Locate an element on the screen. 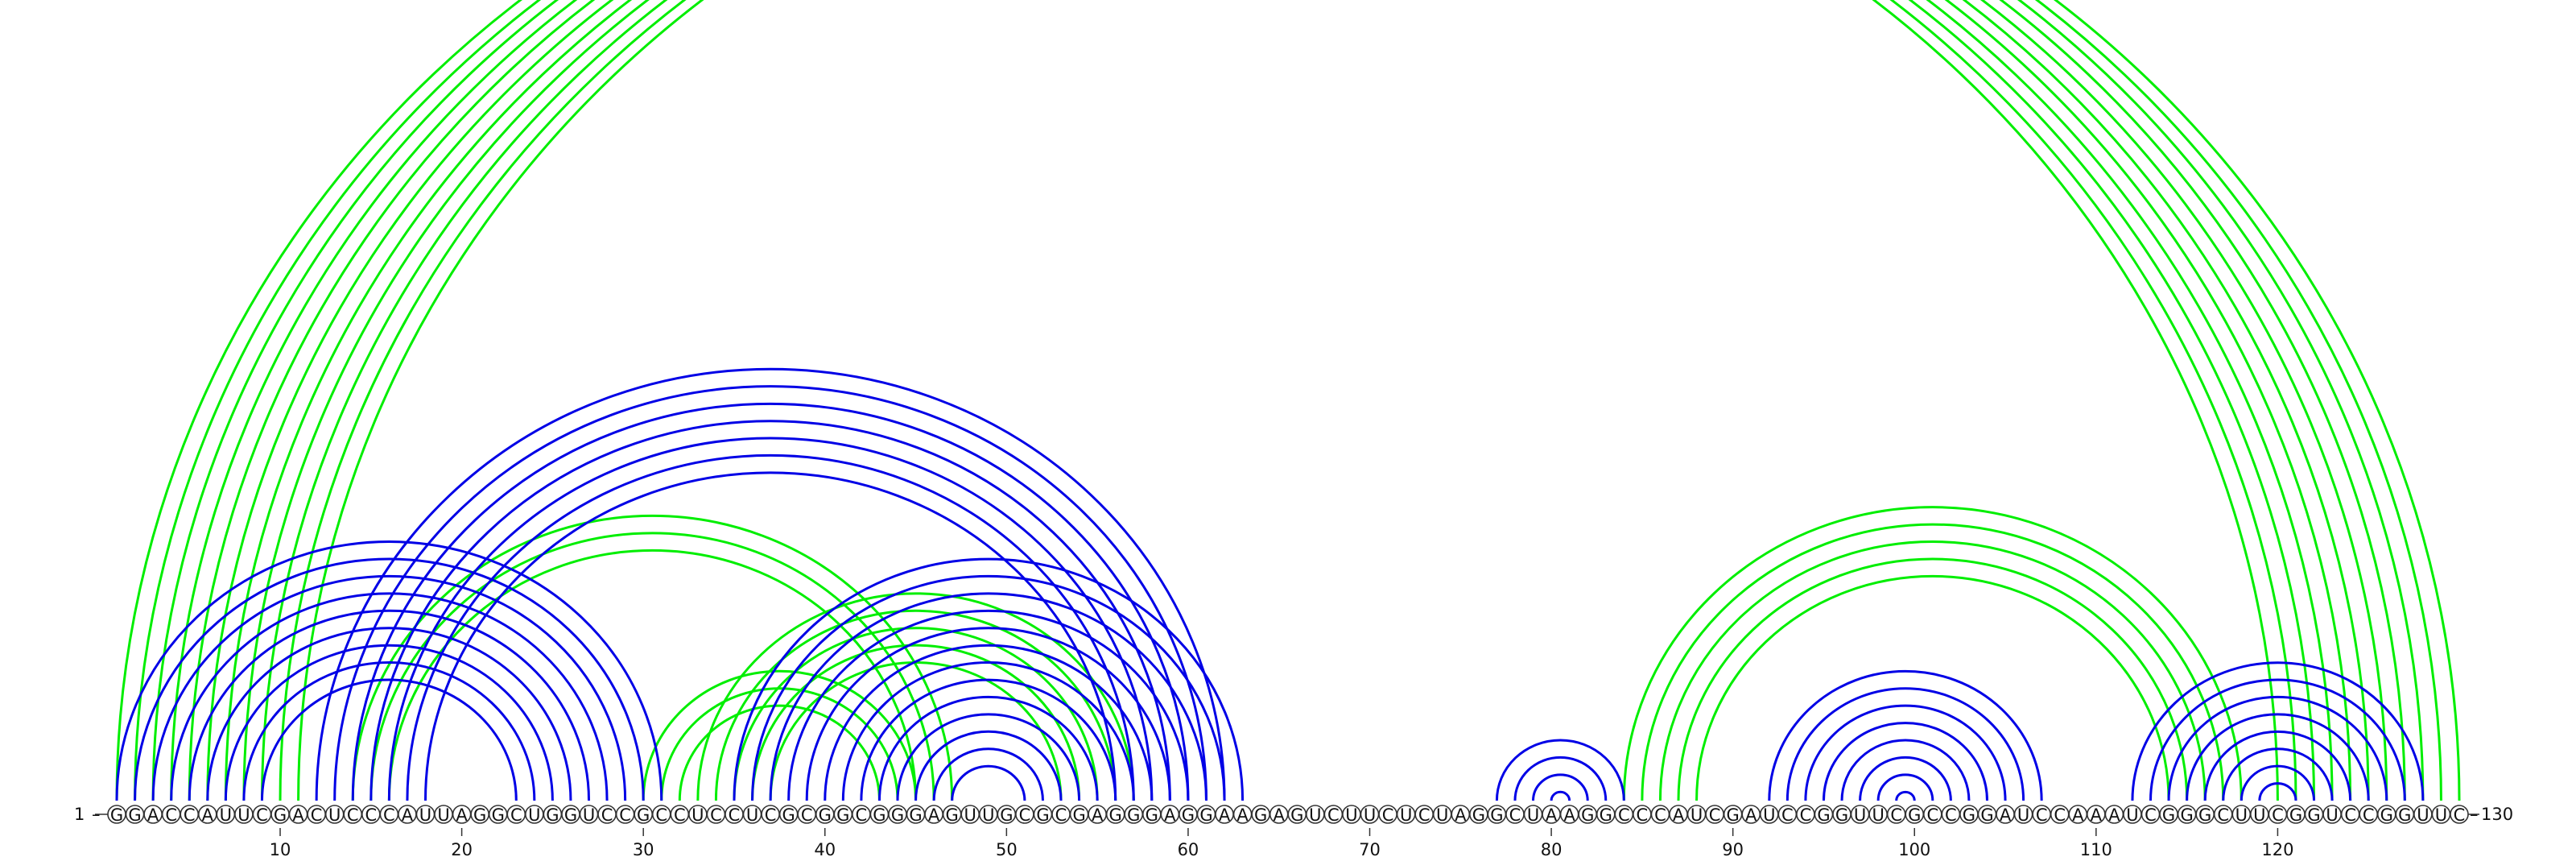 This screenshot has width=2576, height=857. nucleotide-letter-83: G is located at coordinates (1606, 815).